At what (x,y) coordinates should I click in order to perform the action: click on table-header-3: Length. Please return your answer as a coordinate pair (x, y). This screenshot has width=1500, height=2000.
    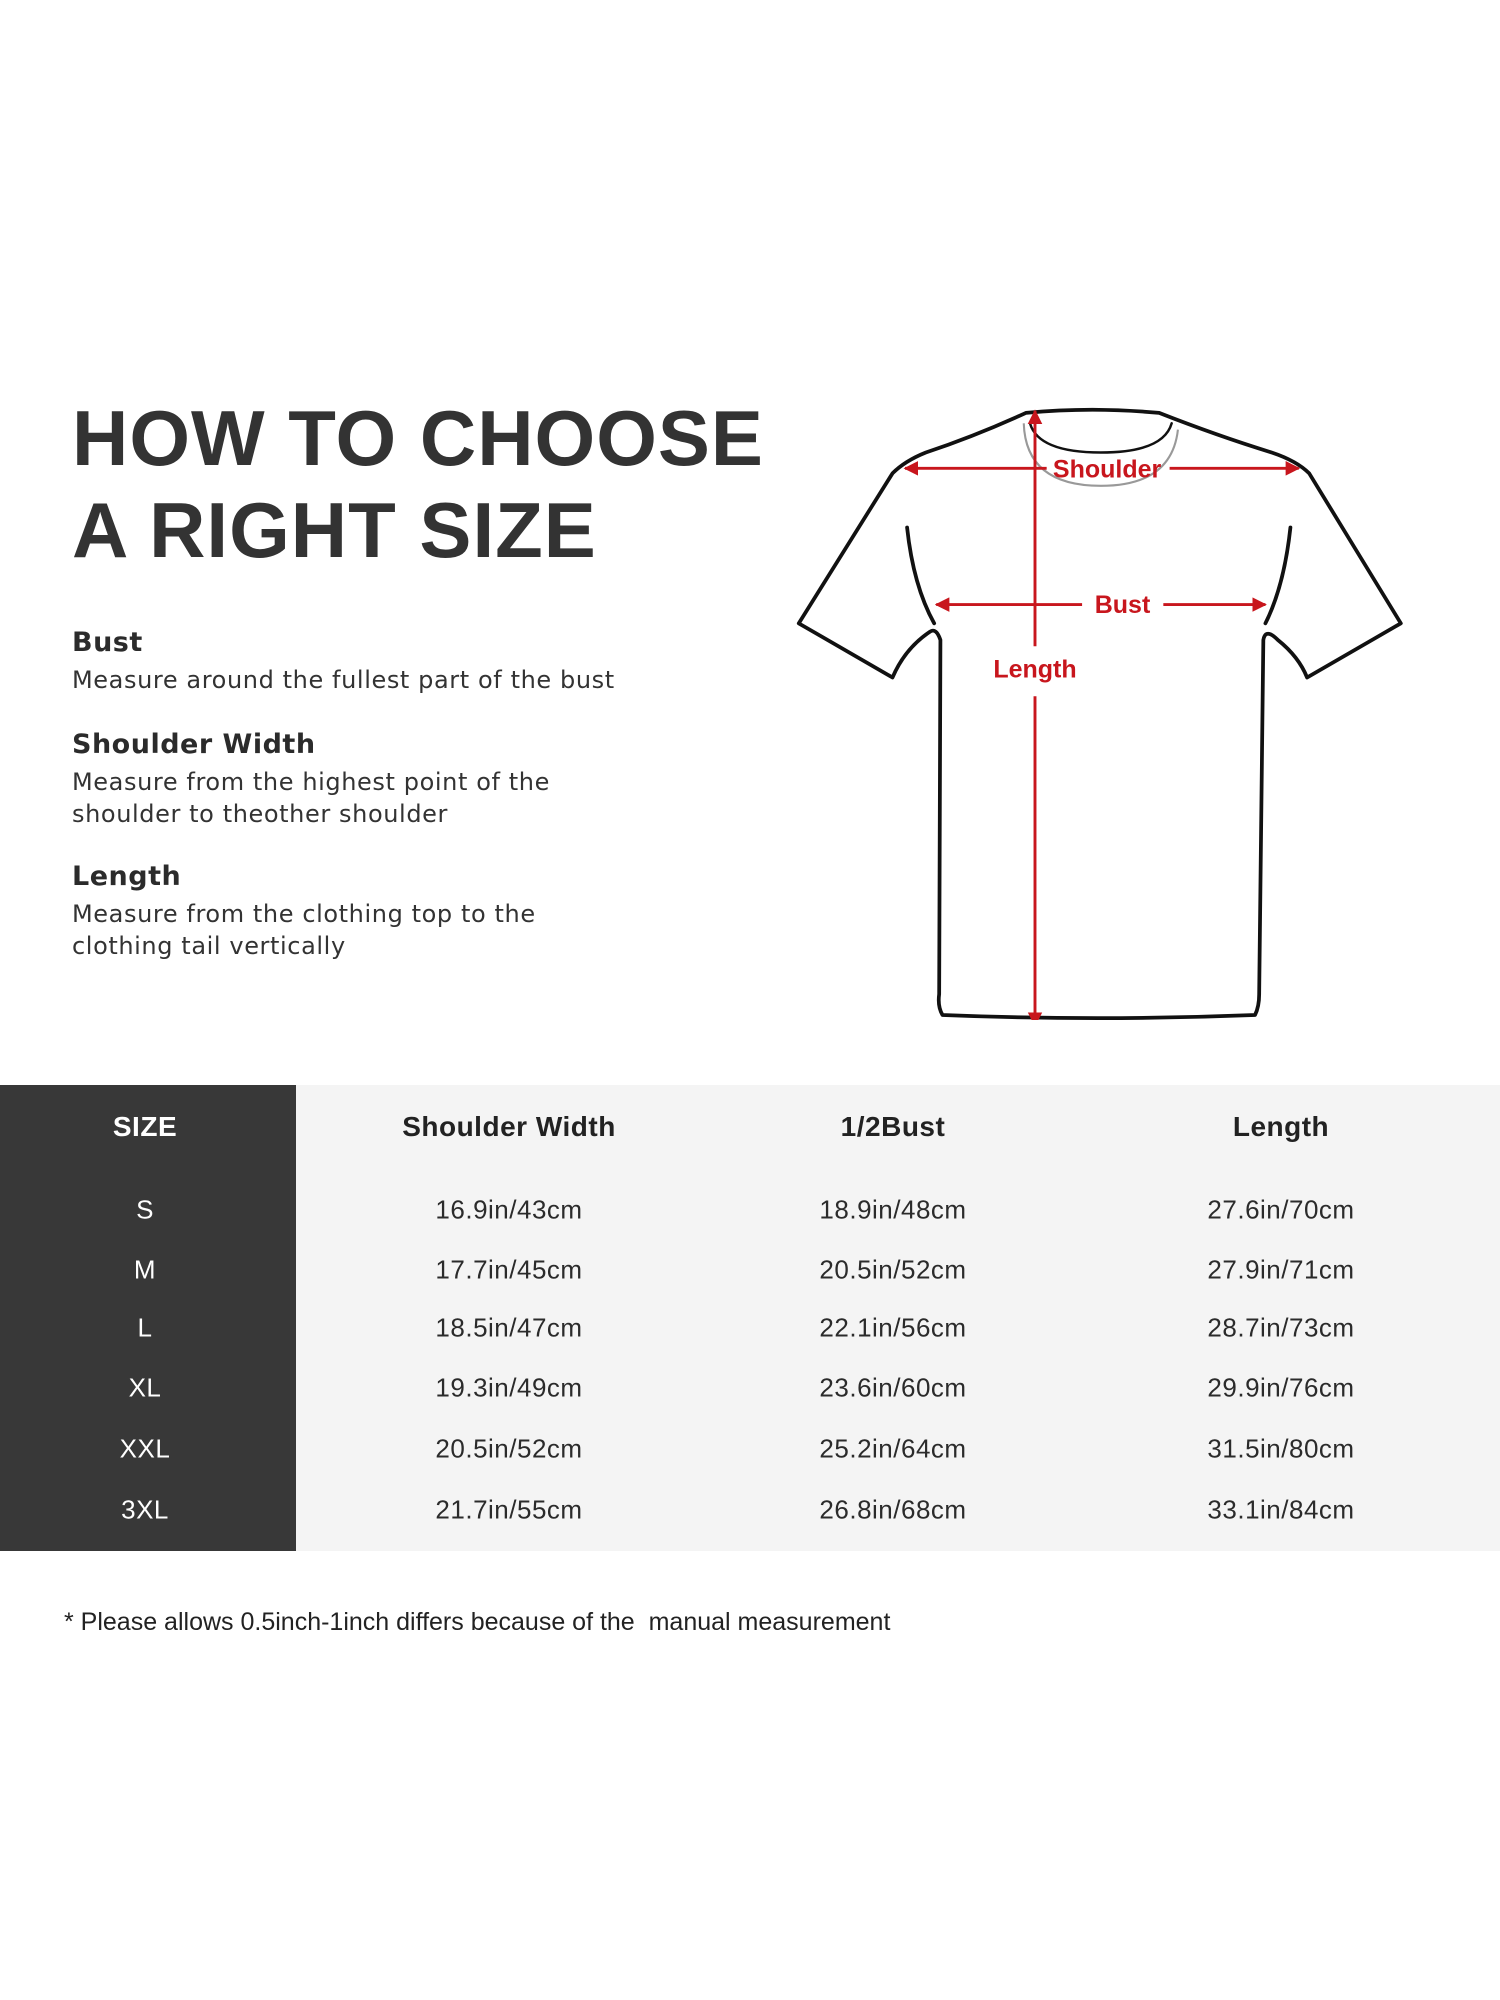
    Looking at the image, I should click on (1281, 1126).